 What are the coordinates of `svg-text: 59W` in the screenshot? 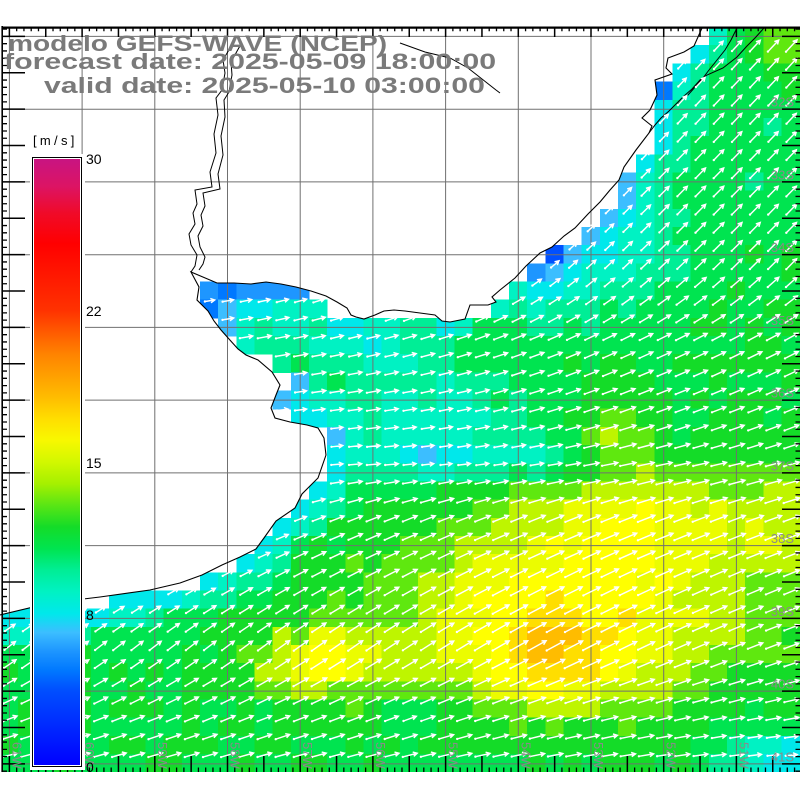 It's located at (162, 755).